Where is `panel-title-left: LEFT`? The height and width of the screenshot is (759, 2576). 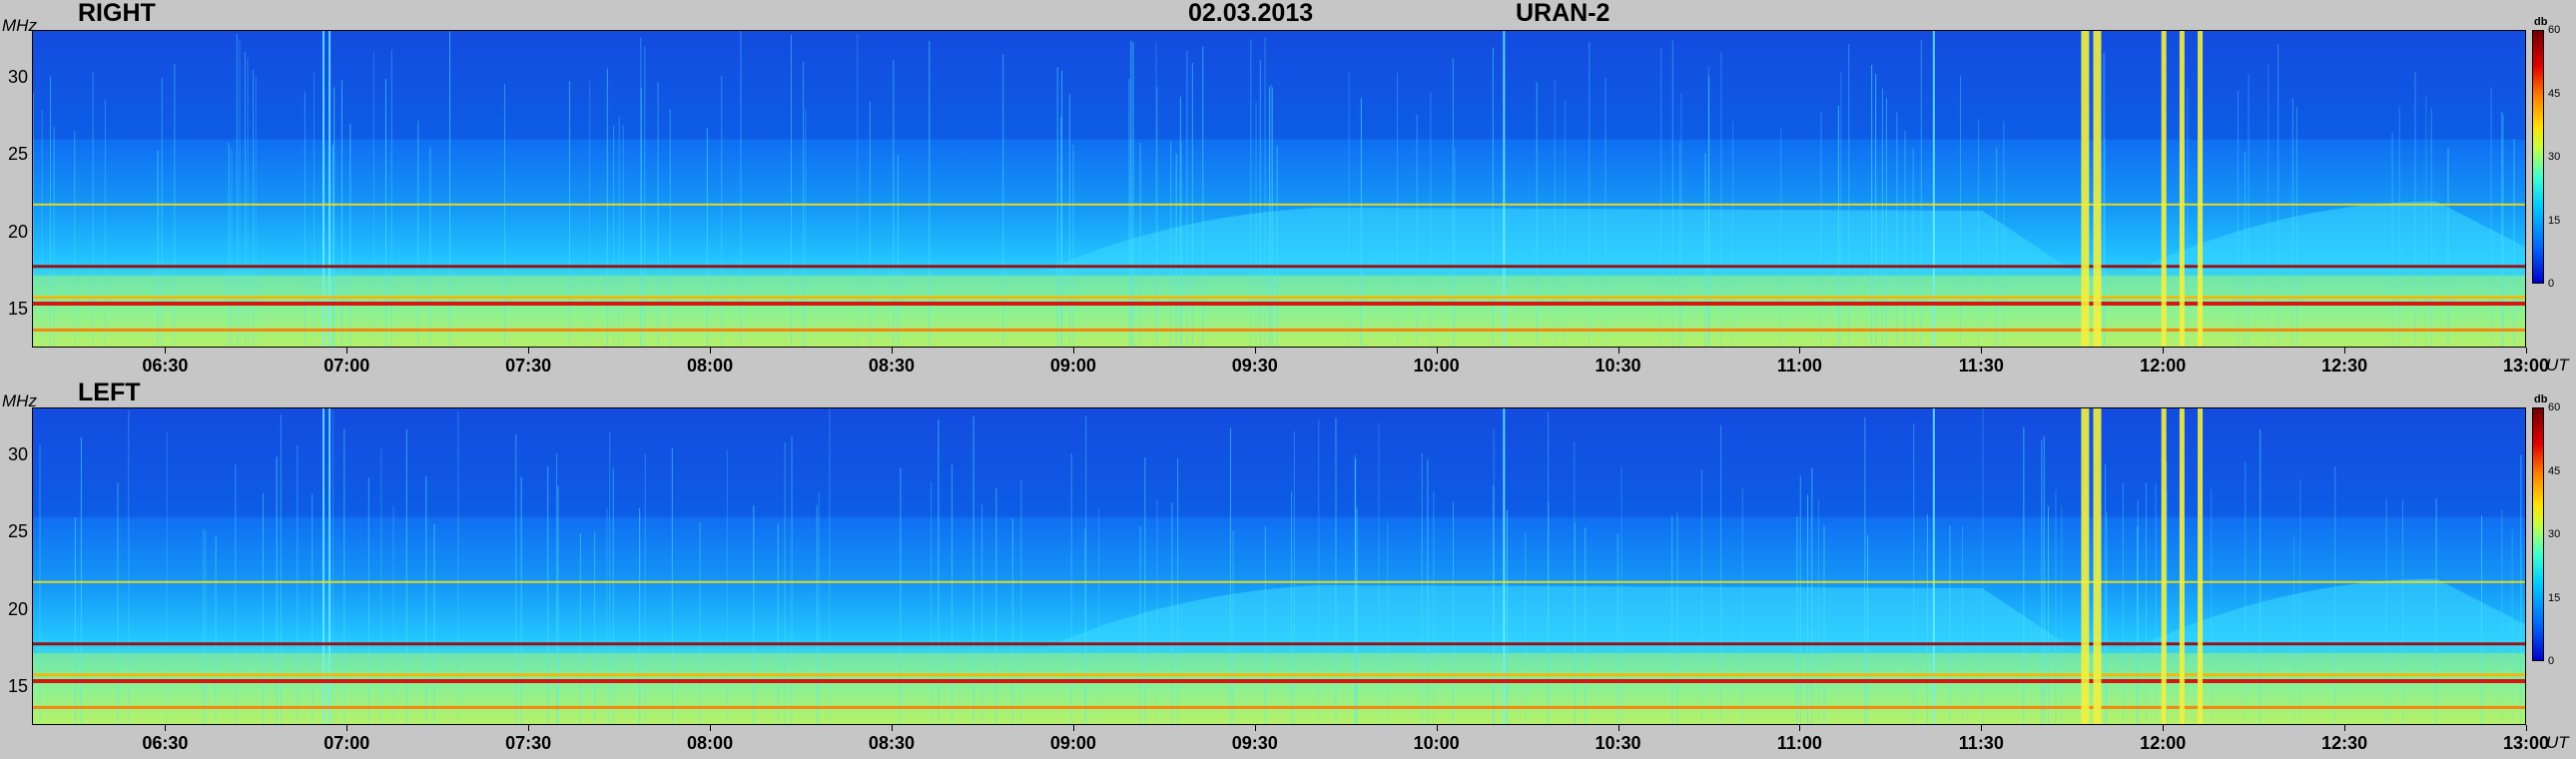
panel-title-left: LEFT is located at coordinates (109, 392).